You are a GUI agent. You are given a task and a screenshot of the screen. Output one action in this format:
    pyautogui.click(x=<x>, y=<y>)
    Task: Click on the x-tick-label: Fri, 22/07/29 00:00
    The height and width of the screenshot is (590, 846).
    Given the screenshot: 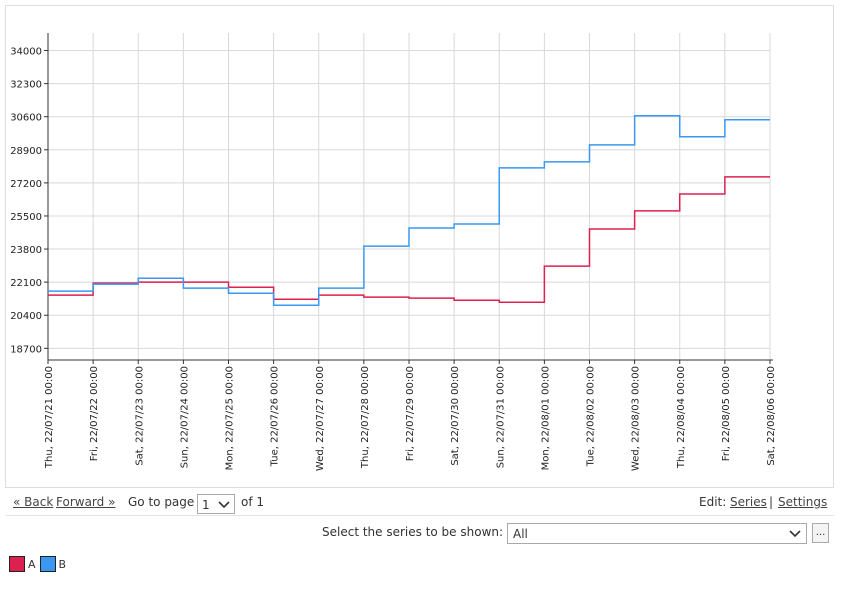 What is the action you would take?
    pyautogui.click(x=410, y=413)
    